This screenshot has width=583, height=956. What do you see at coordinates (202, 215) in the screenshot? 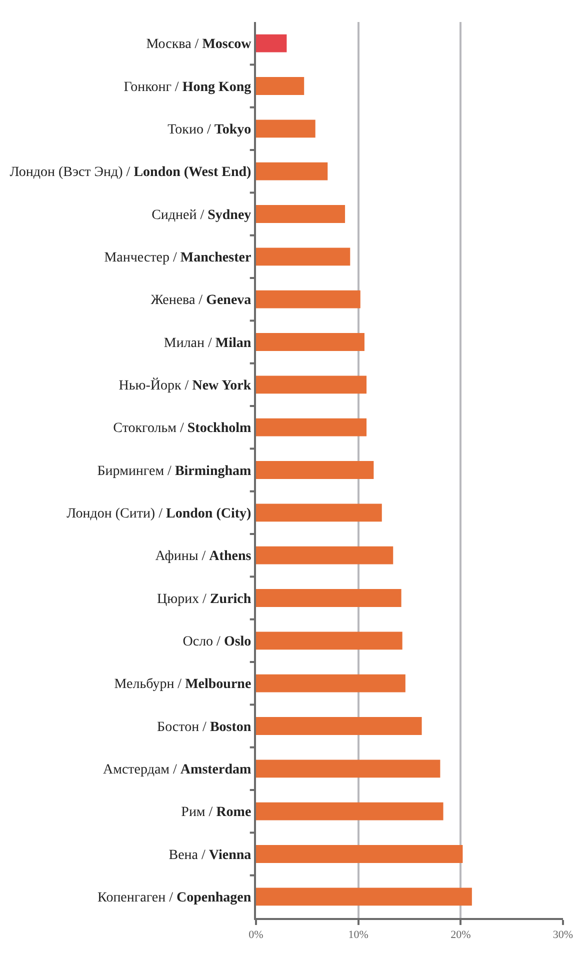
I see `y-tick-label: Сидней / Sydney` at bounding box center [202, 215].